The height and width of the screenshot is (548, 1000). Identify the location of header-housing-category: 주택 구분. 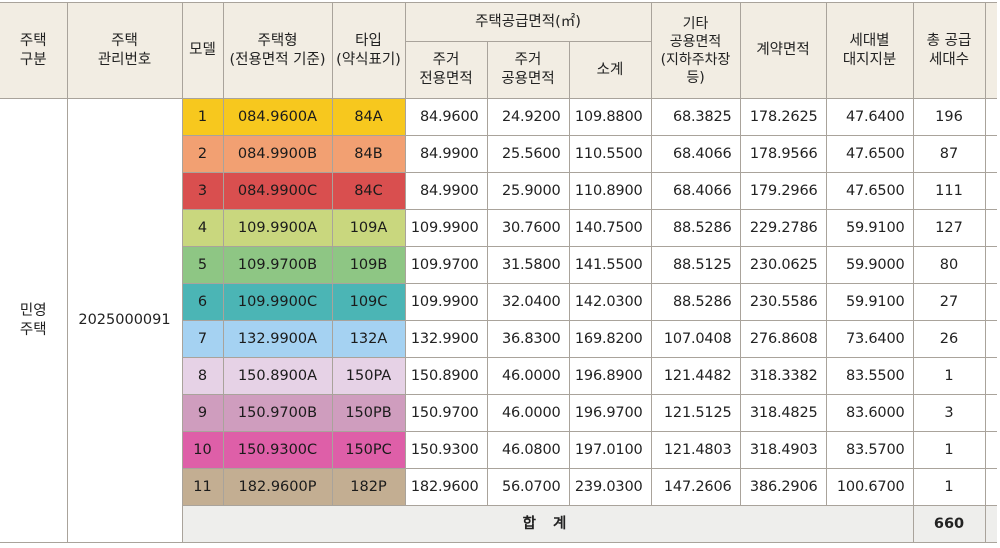
(34, 50).